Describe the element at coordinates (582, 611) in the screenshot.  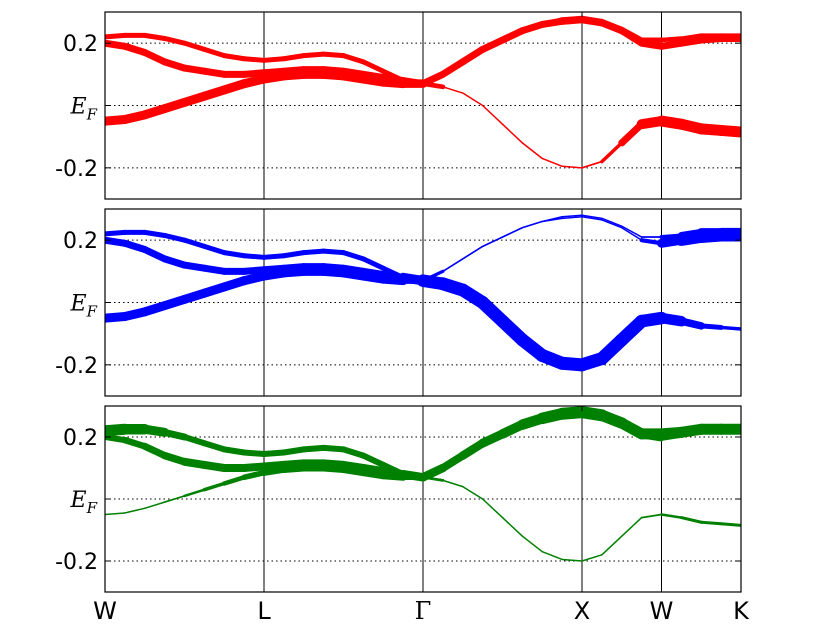
I see `x-tick-label: X` at that location.